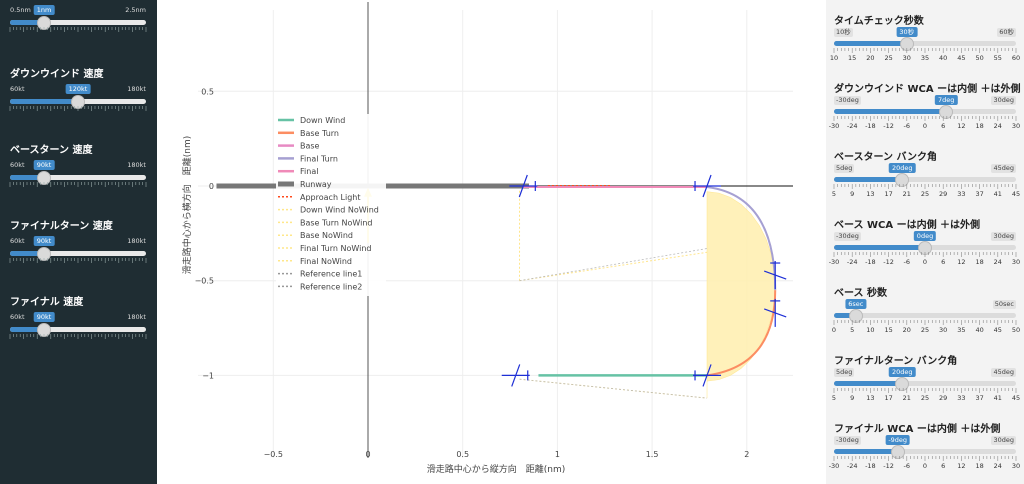 The image size is (1024, 484). Describe the element at coordinates (78, 253) in the screenshot. I see `left-slider-3-track` at that location.